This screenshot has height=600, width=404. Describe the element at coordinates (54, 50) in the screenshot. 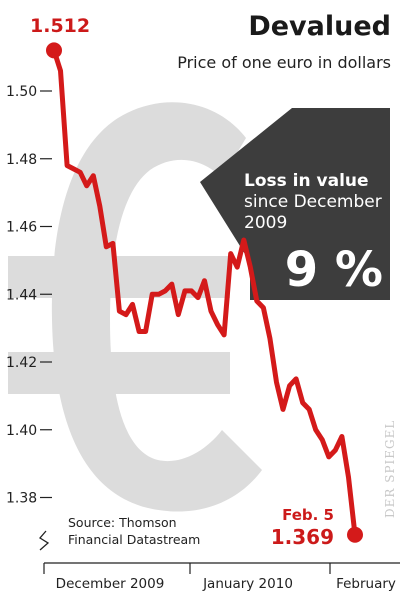

I see `start-data-point` at that location.